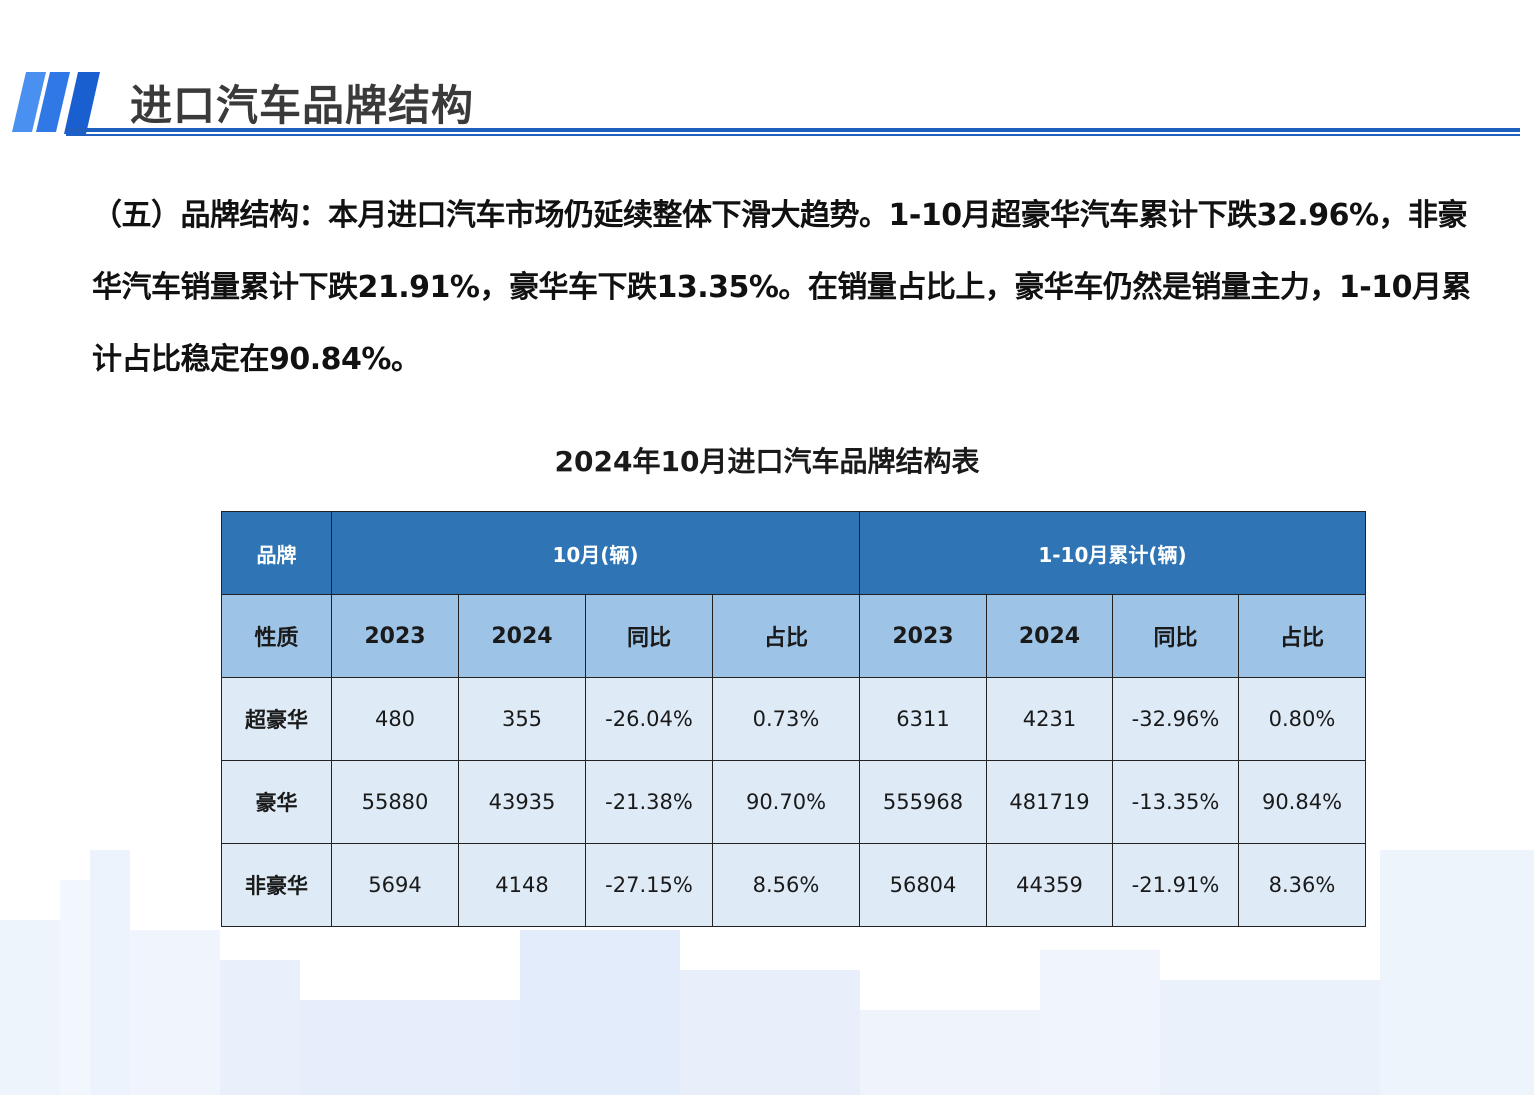 This screenshot has width=1534, height=1095. What do you see at coordinates (1175, 719) in the screenshot?
I see `table-cell: -32.96%` at bounding box center [1175, 719].